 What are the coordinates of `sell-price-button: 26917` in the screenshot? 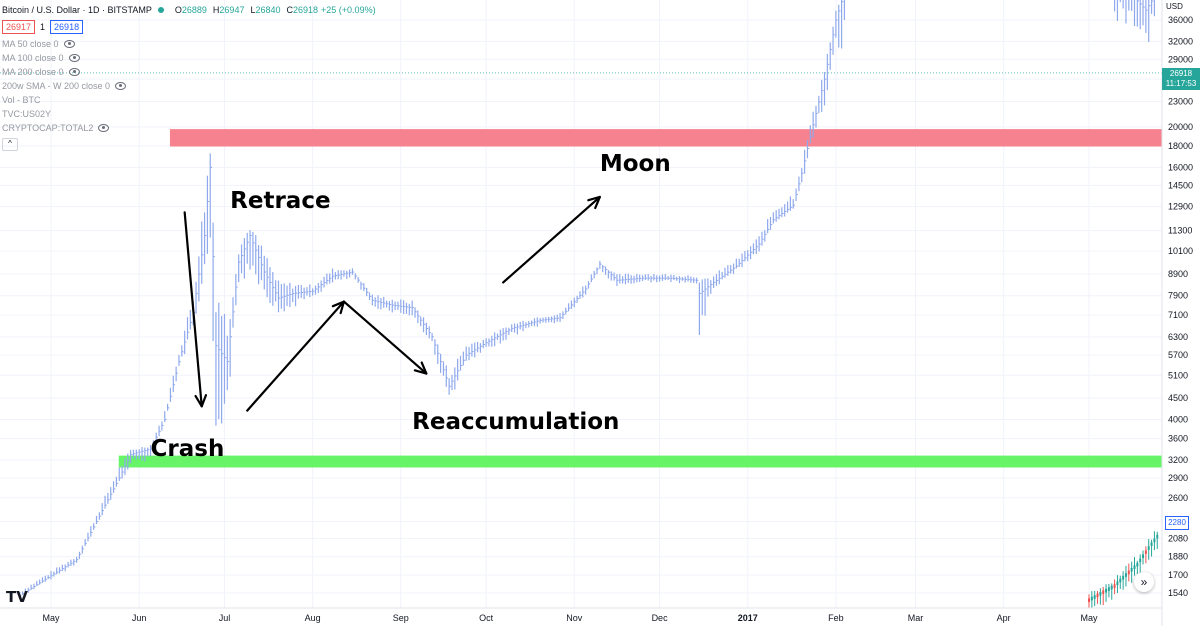 It's located at (19, 27).